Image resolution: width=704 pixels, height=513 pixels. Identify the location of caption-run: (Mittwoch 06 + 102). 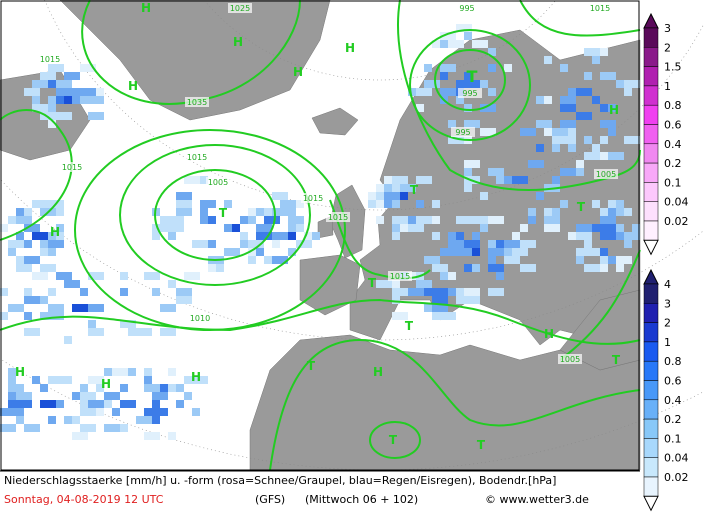
(361, 499).